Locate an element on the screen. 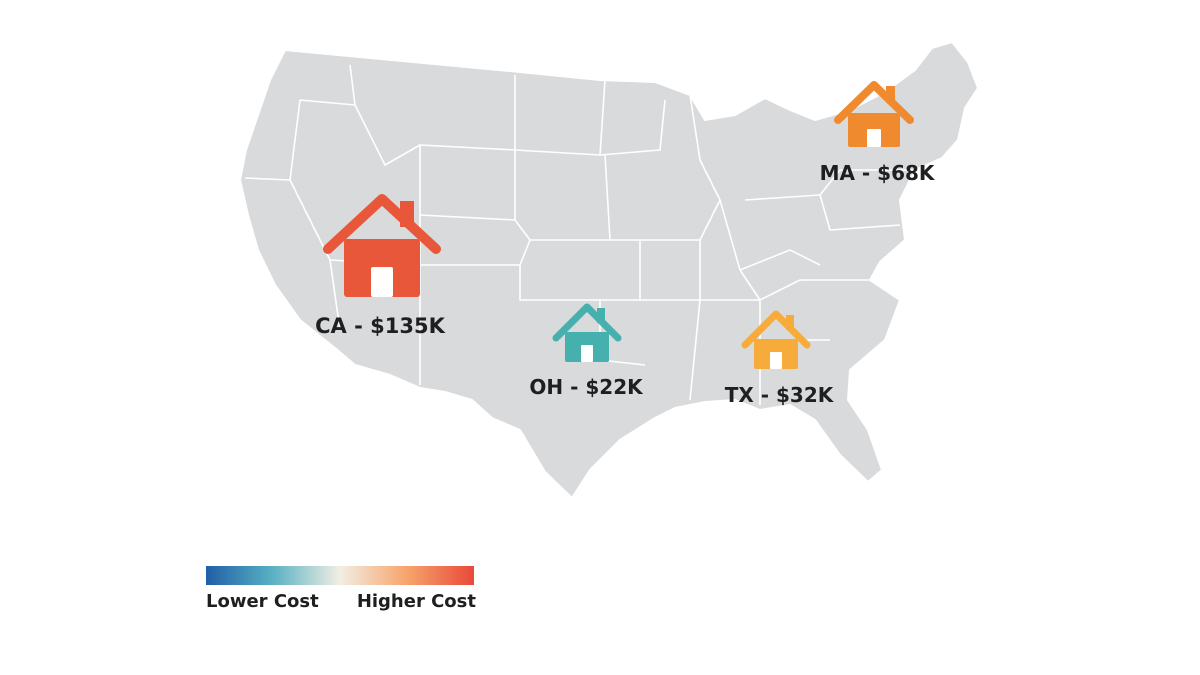 The width and height of the screenshot is (1200, 675). cost-legend: Lower Cost Higher Cost is located at coordinates (341, 591).